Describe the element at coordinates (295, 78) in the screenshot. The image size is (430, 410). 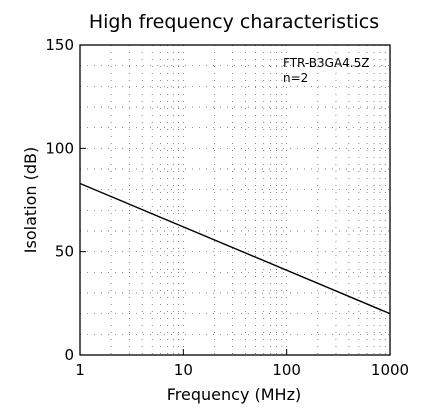
I see `n-annotation: n=2` at that location.